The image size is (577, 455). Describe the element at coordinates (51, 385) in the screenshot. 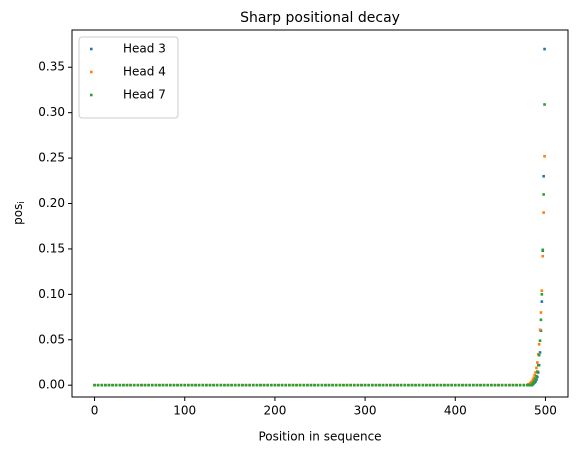

I see `y-tick-label: 0.00` at that location.